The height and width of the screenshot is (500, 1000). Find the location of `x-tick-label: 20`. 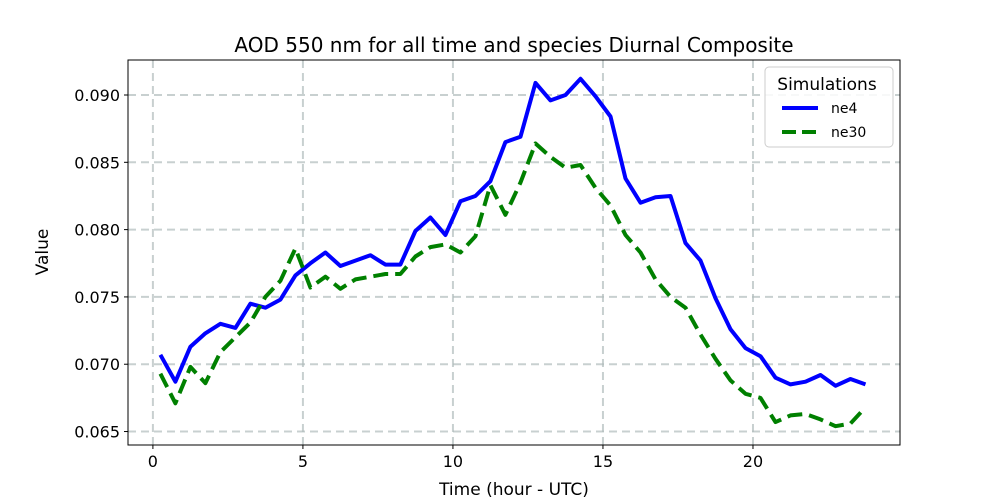

x-tick-label: 20 is located at coordinates (753, 461).